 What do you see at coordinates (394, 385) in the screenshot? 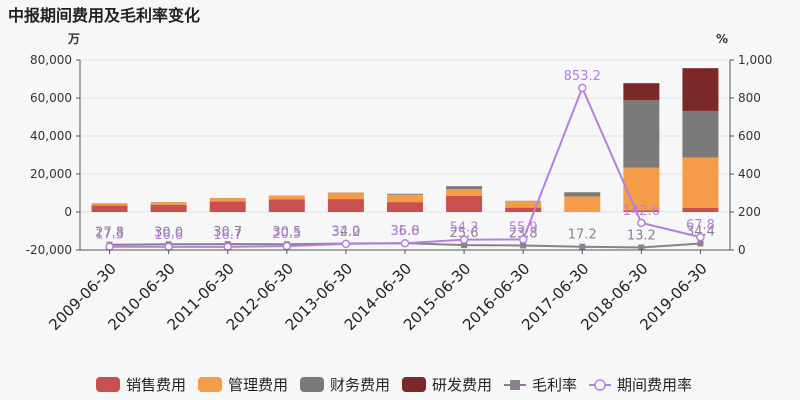
I see `legend: 销售费用 管理费用 财务费用 研发费用 毛利率 期间费用率` at bounding box center [394, 385].